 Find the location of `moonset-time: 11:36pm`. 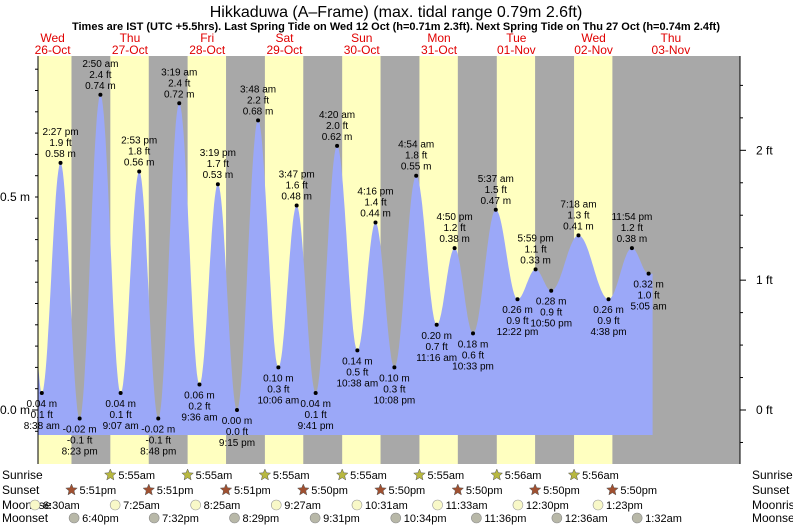

moonset-time: 11:36pm is located at coordinates (505, 519).